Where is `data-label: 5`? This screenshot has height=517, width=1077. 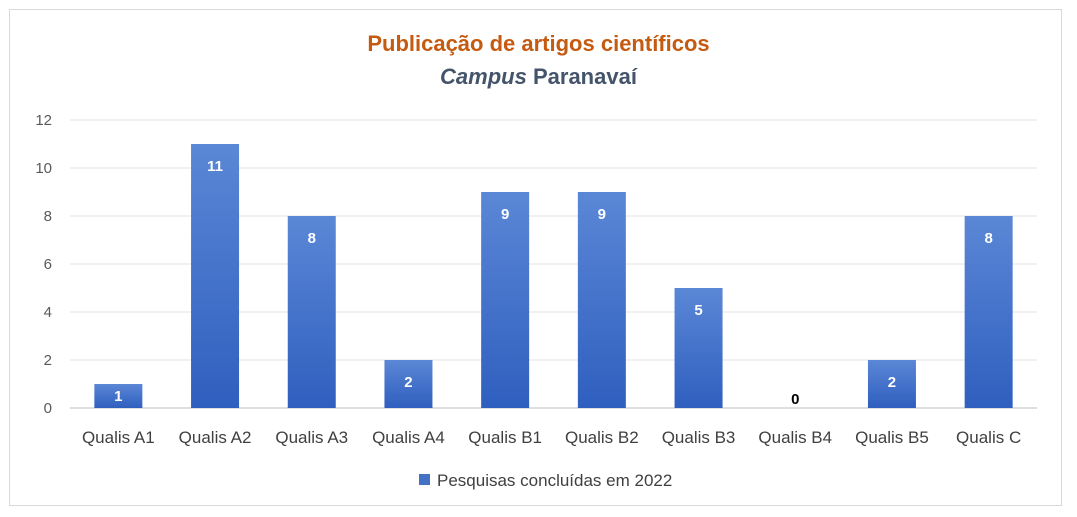
data-label: 5 is located at coordinates (698, 310).